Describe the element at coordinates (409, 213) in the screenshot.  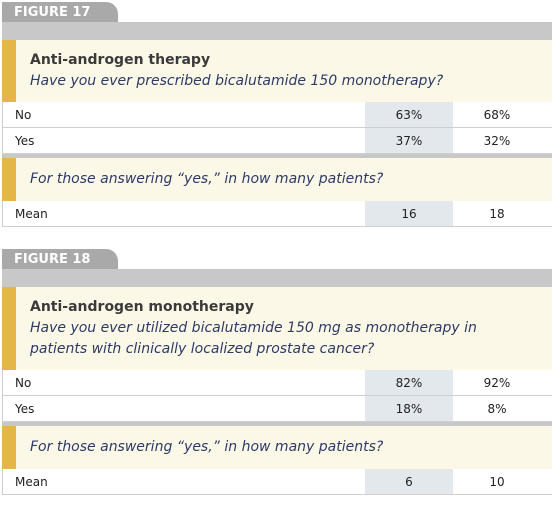
I see `cell: 16` at that location.